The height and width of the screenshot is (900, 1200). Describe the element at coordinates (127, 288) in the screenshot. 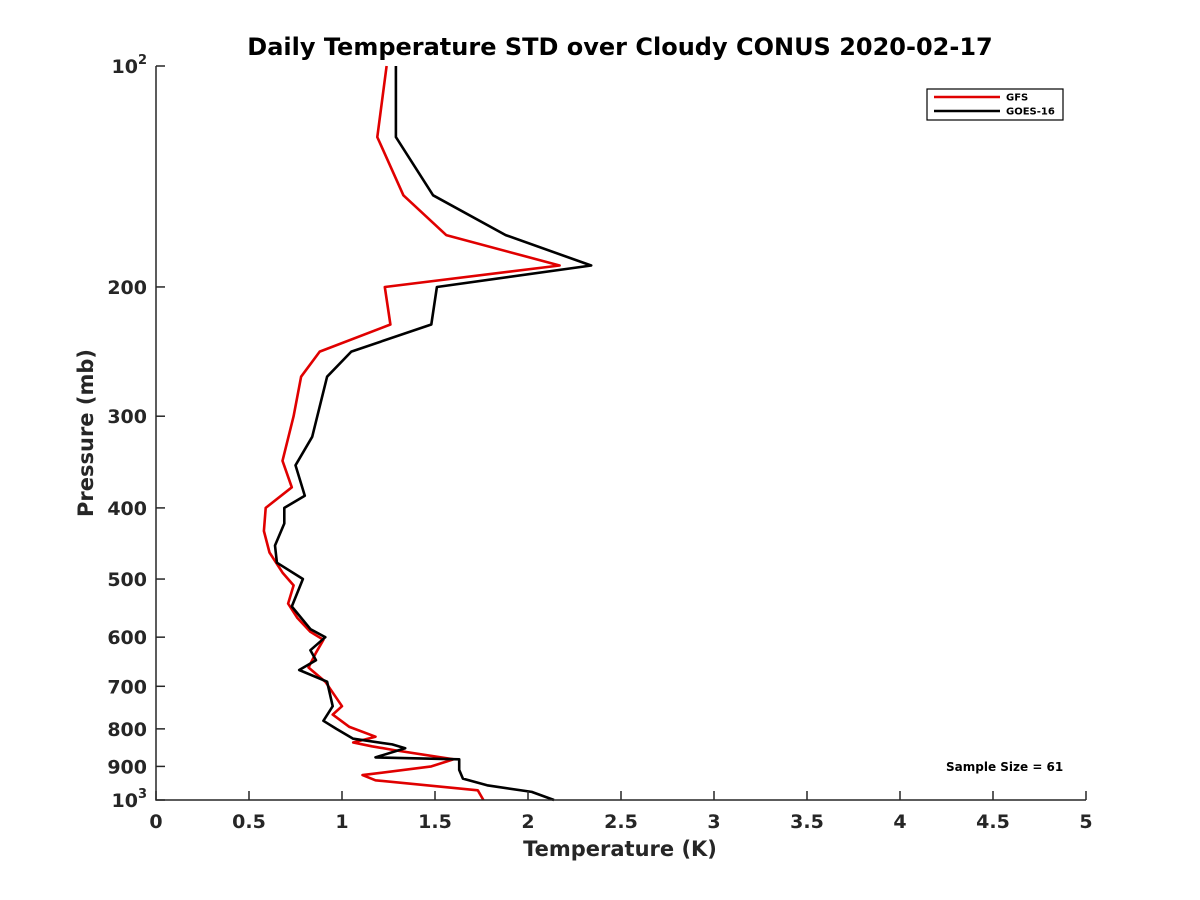

I see `y-tick-label: 200` at that location.